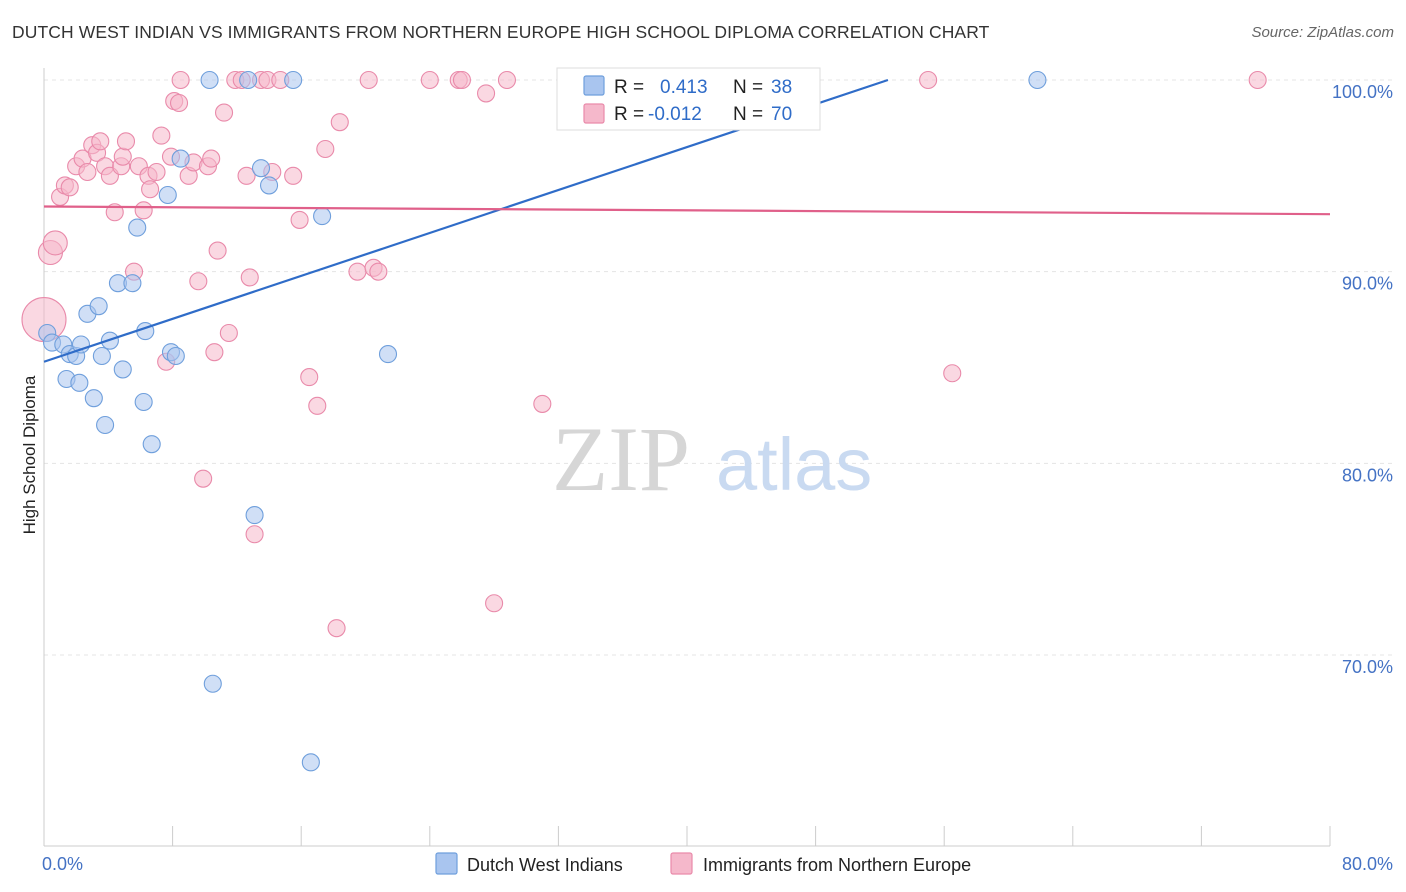 This screenshot has height=892, width=1406. Describe the element at coordinates (594, 113) in the screenshot. I see `legend-swatch-pink` at that location.